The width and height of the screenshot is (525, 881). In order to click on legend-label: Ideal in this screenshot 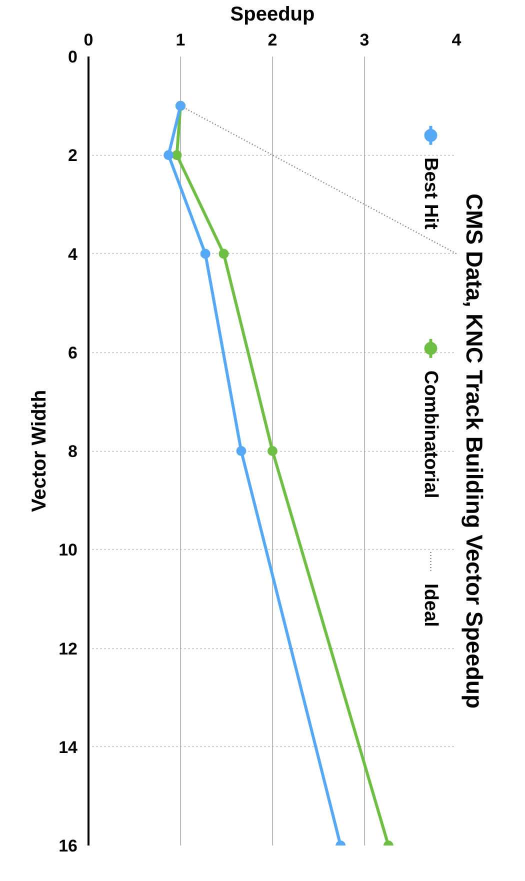, I will do `click(431, 605)`.